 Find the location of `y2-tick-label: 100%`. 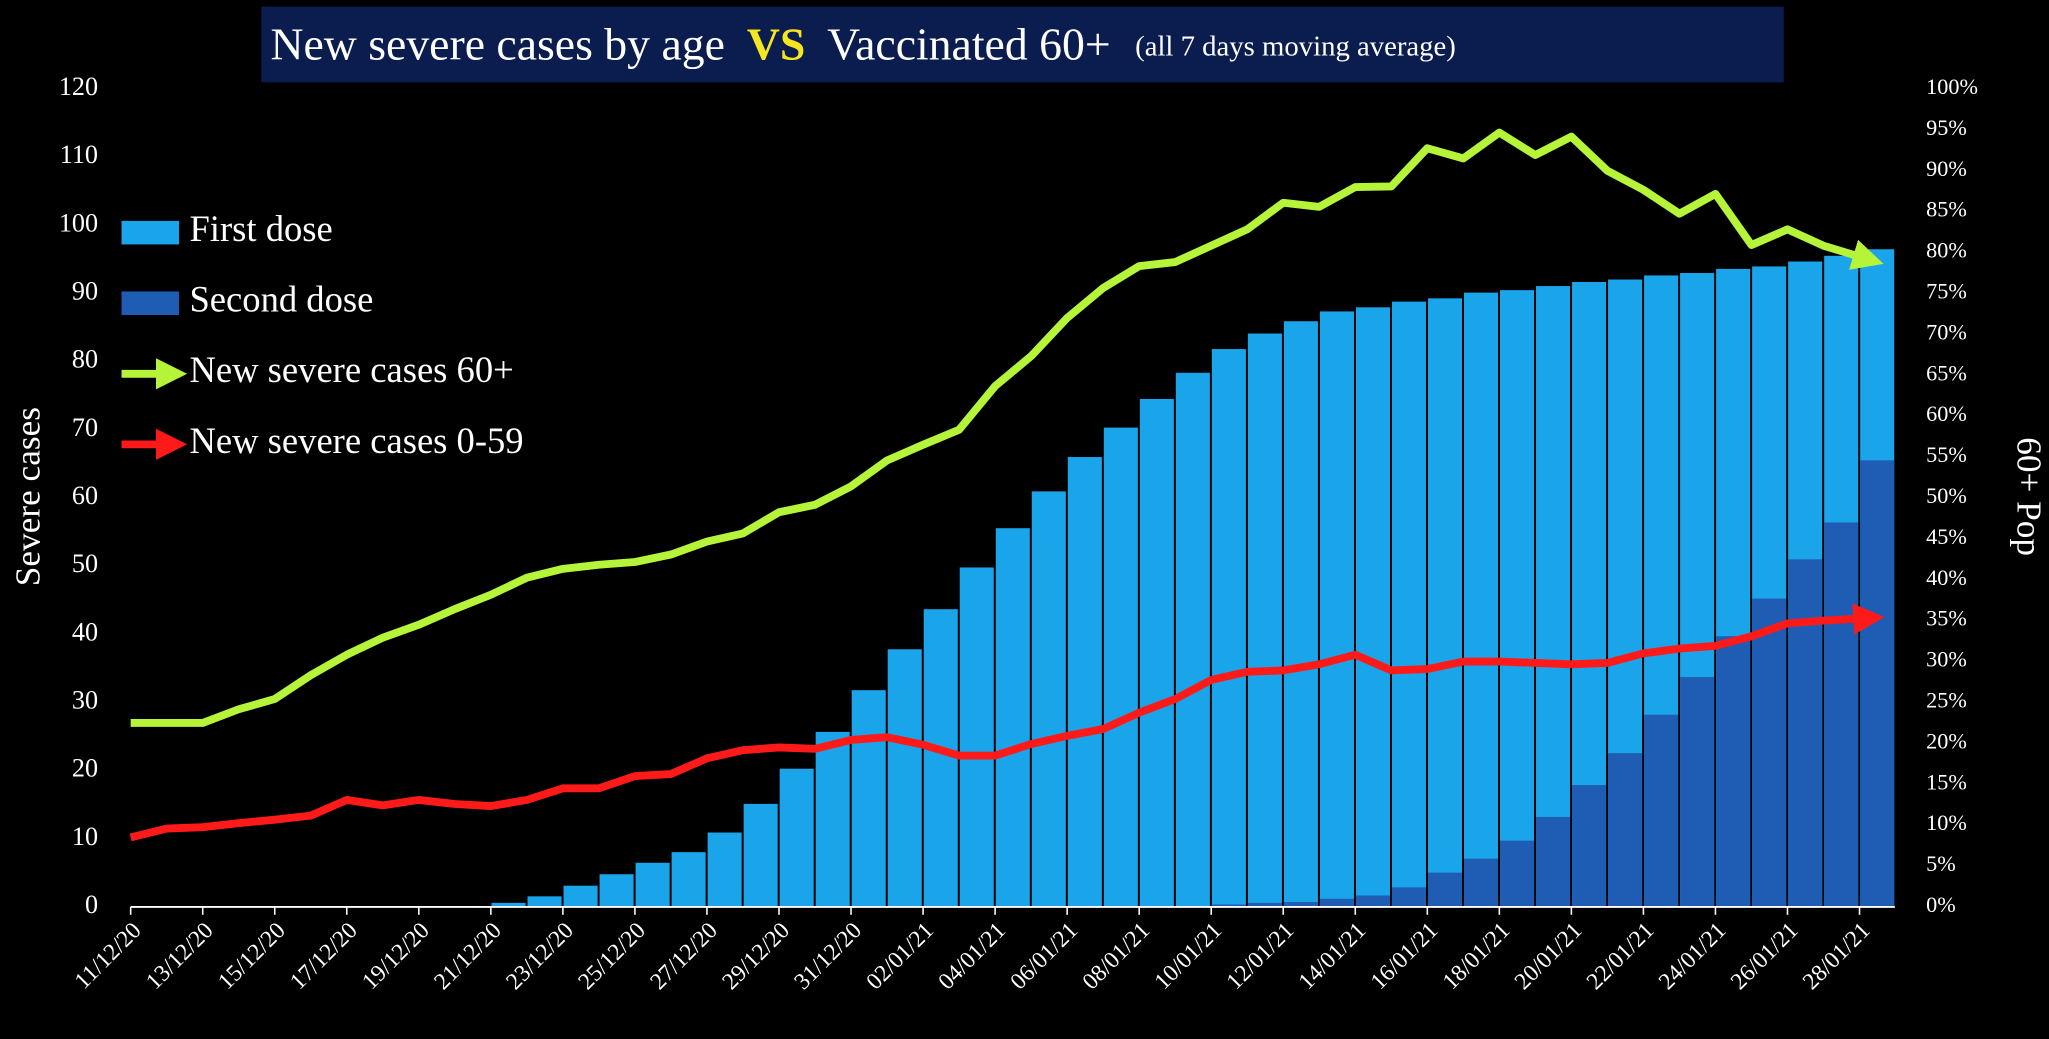

y2-tick-label: 100% is located at coordinates (1952, 86).